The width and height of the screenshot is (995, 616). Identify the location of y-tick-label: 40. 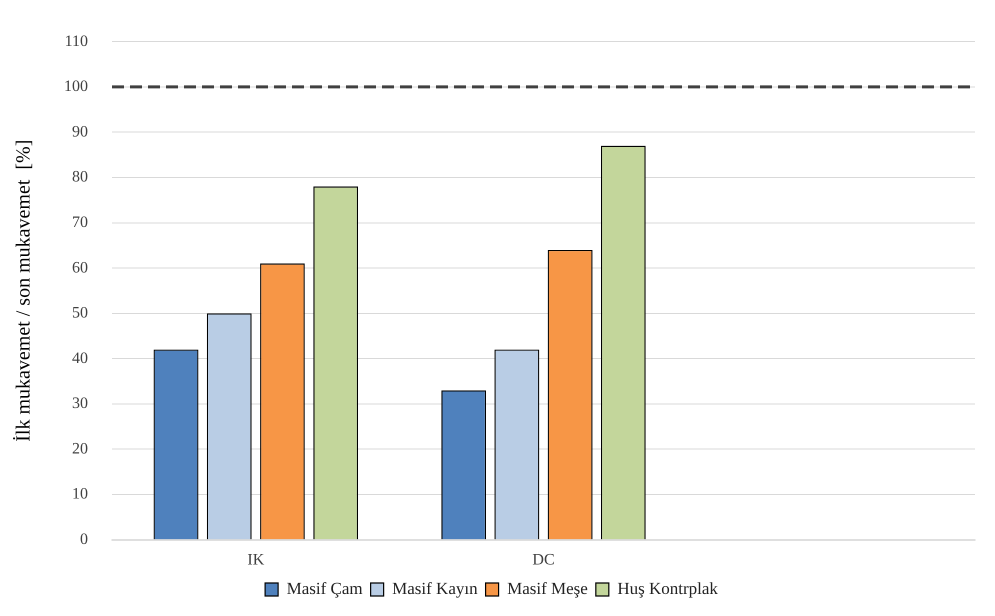
(80, 358).